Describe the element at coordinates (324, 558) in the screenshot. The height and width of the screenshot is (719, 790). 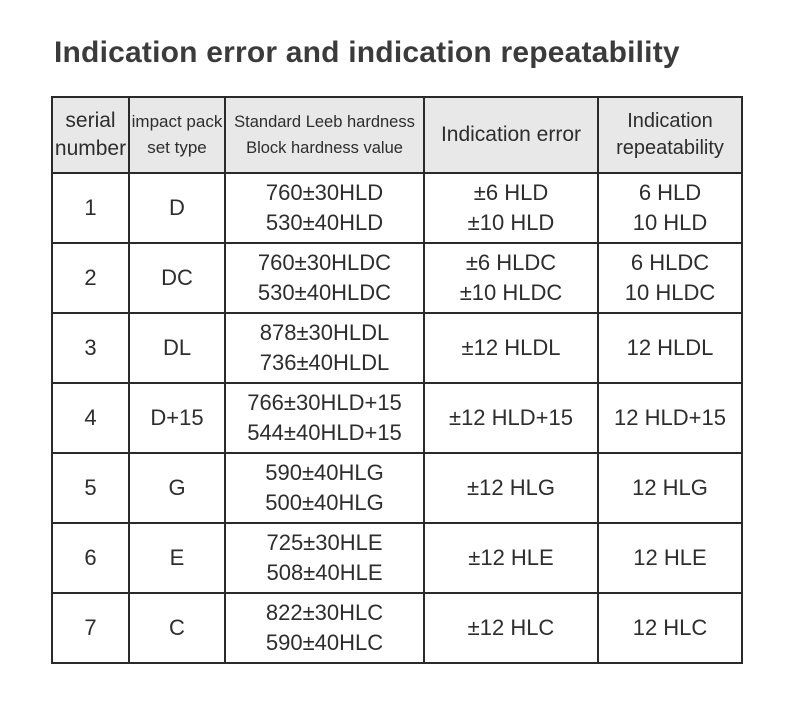
I see `cell-standard-leeb-hardness-block-value: 725±30HLE 508±40HLE` at that location.